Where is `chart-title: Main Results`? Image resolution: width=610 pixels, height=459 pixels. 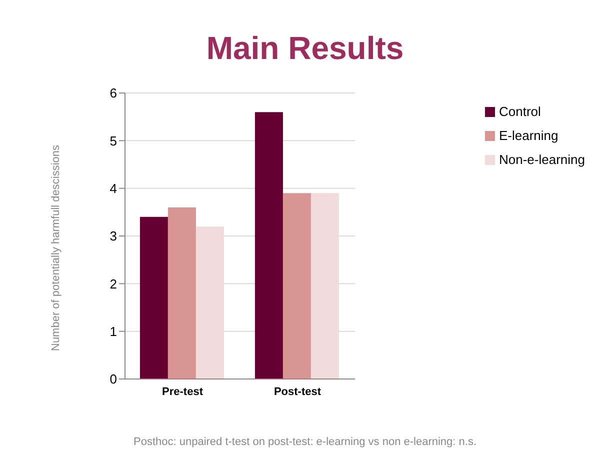
chart-title: Main Results is located at coordinates (305, 48).